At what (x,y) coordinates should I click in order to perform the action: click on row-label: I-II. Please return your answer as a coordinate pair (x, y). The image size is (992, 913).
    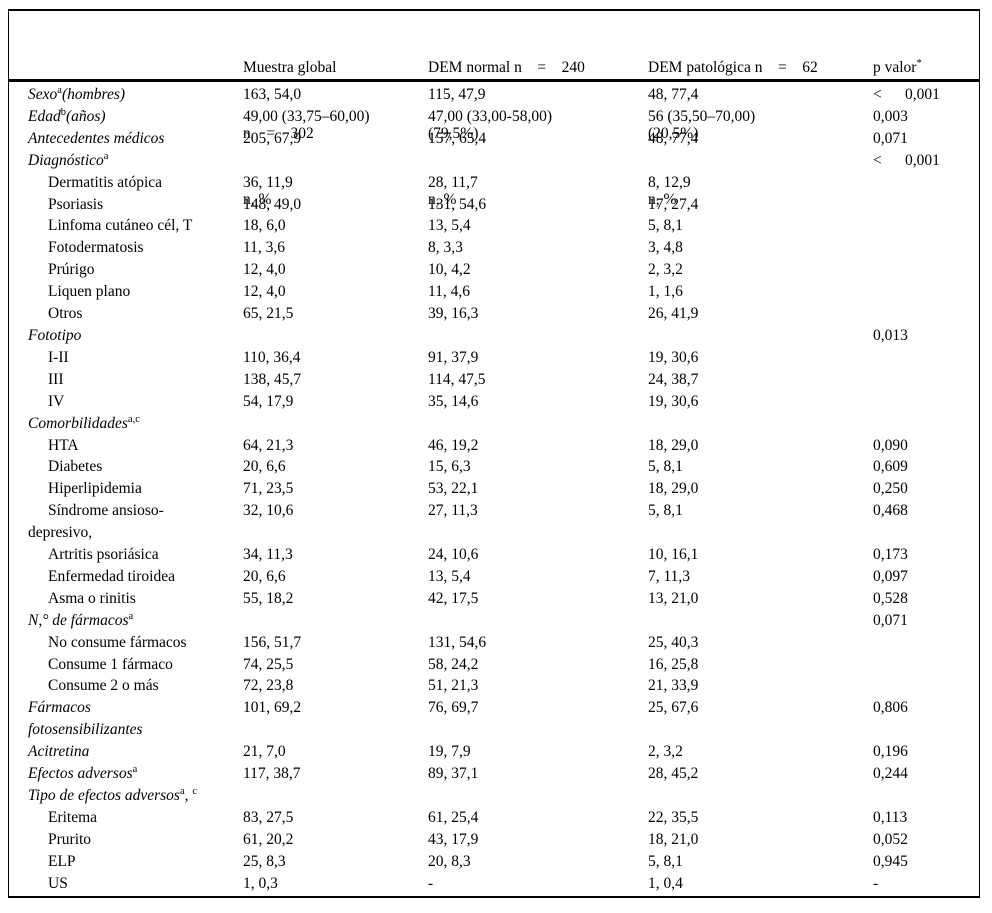
    Looking at the image, I should click on (126, 358).